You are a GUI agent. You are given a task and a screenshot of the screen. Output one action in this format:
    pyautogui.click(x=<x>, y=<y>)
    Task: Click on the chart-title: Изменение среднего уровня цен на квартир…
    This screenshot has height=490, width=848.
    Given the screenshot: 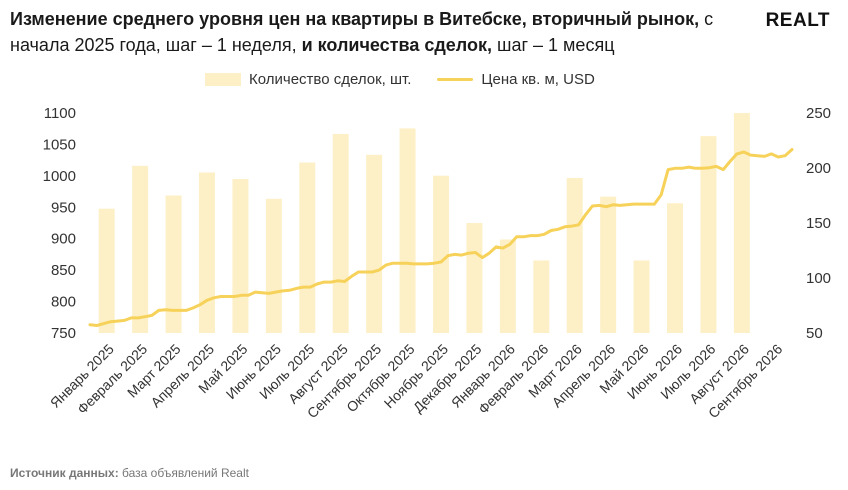 What is the action you would take?
    pyautogui.click(x=370, y=32)
    